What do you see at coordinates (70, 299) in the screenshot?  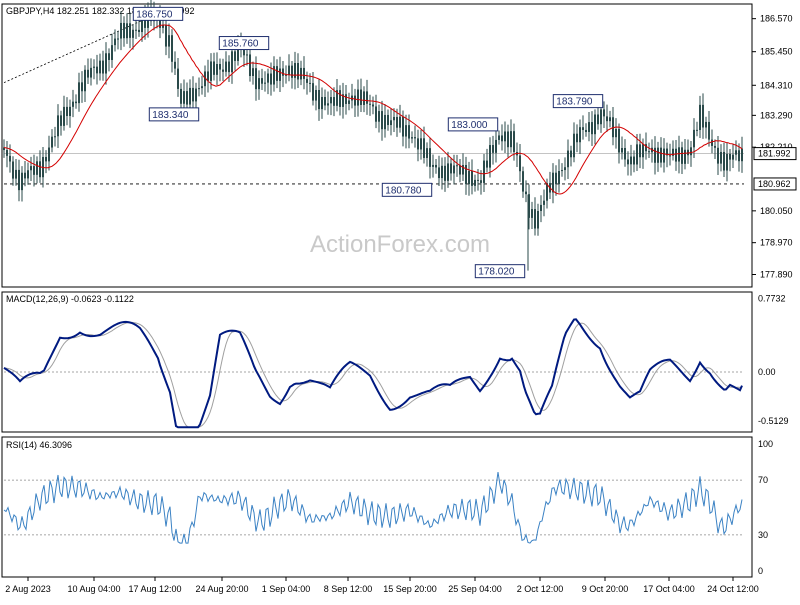 I see `macd-title: MACD(12,26,9) -0.0623 -0.1122` at bounding box center [70, 299].